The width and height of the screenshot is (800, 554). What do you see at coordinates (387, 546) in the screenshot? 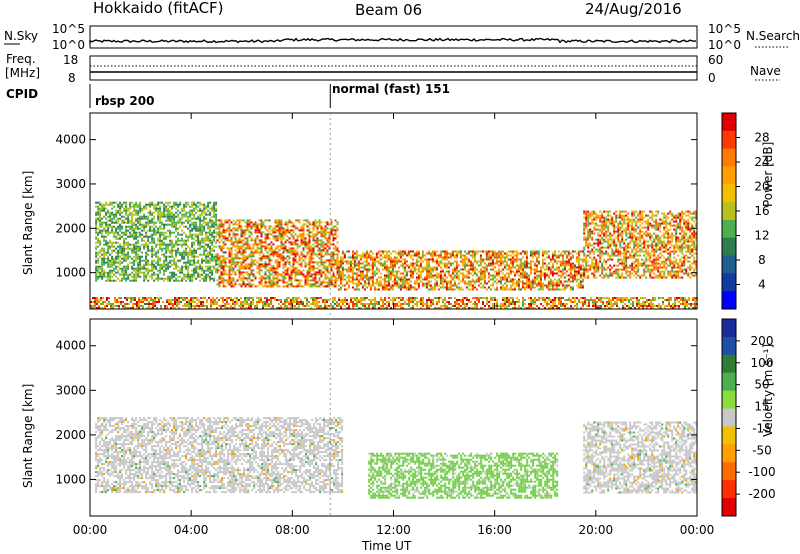
I see `x-axis-label: Time UT` at bounding box center [387, 546].